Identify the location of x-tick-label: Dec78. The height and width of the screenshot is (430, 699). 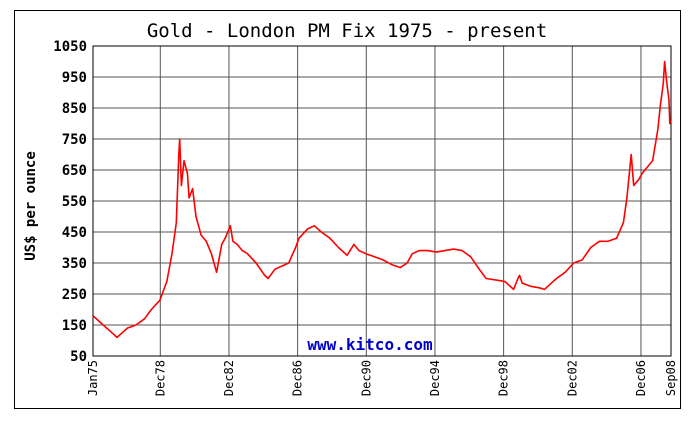
(160, 378).